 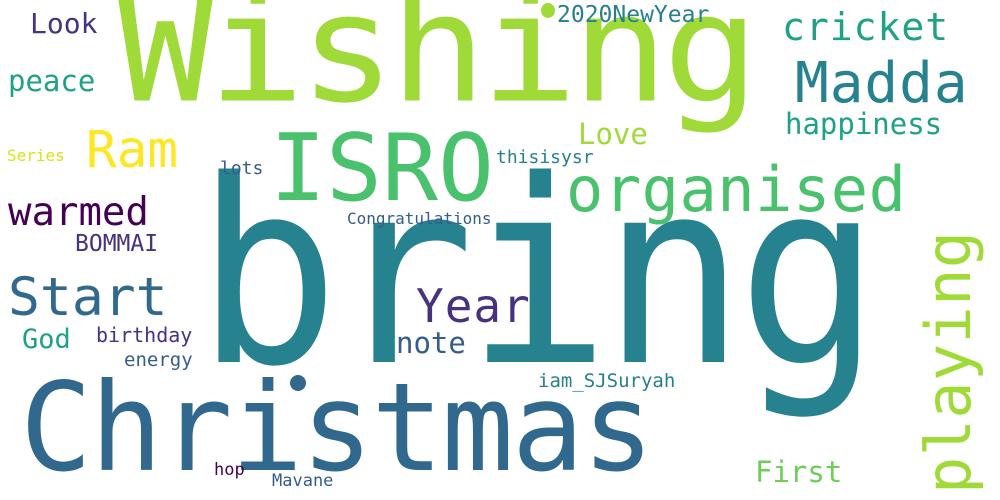 I want to click on word-start: Start, so click(x=88, y=297).